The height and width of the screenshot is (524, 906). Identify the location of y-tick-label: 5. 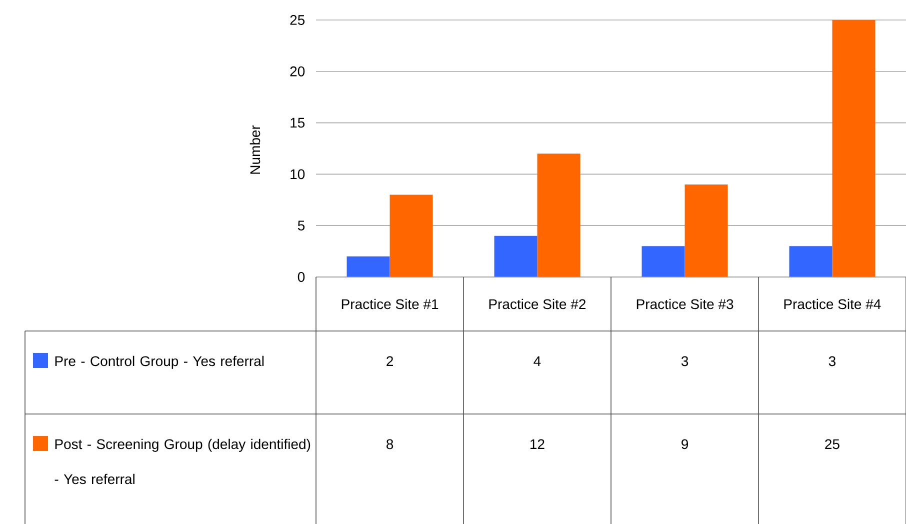
(301, 225).